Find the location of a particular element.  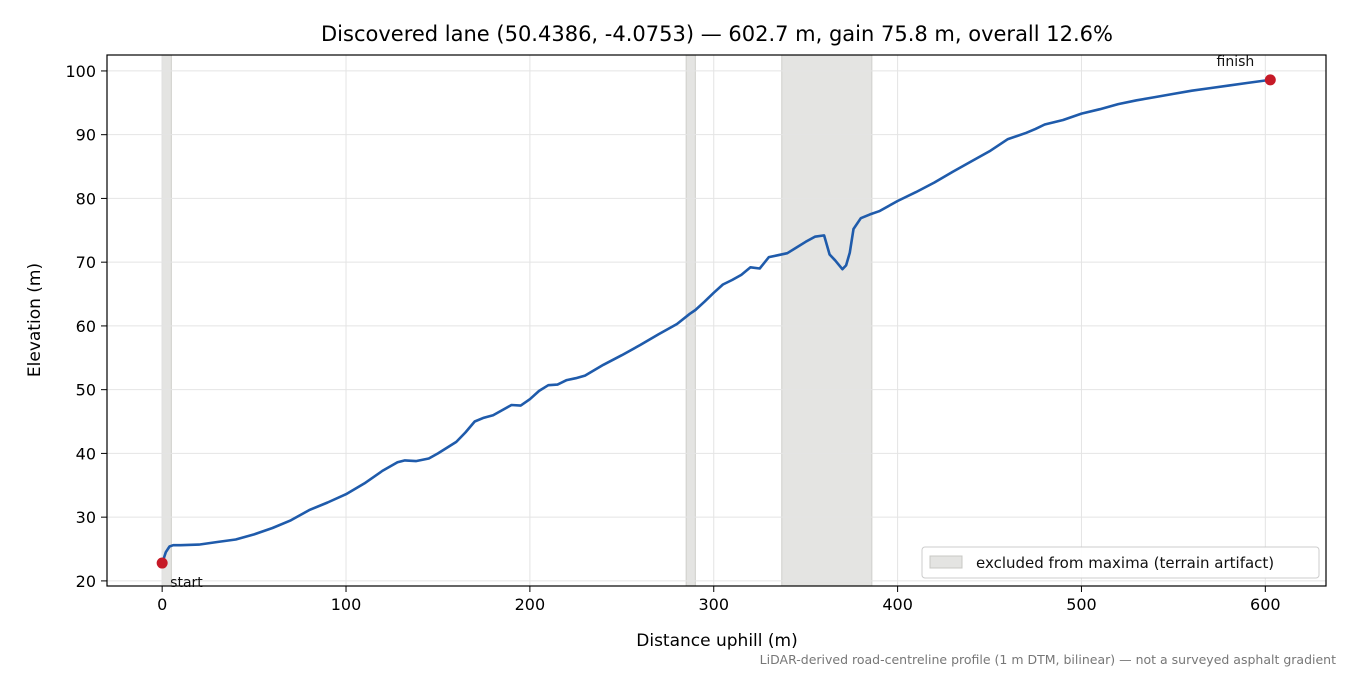

x-tick-label-400: 400 is located at coordinates (897, 604).